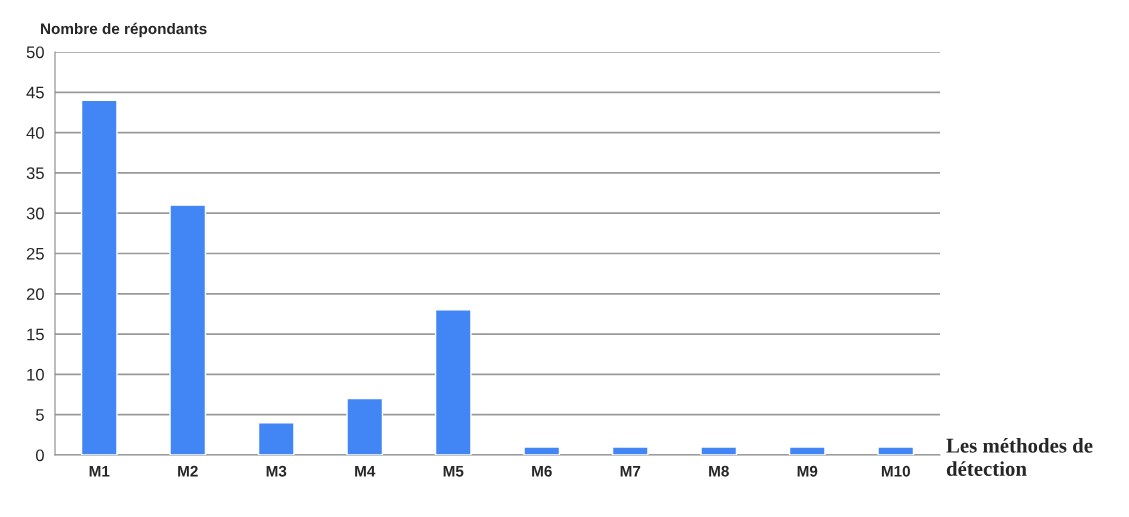 The image size is (1129, 517). What do you see at coordinates (807, 471) in the screenshot?
I see `x-tick-label: M9` at bounding box center [807, 471].